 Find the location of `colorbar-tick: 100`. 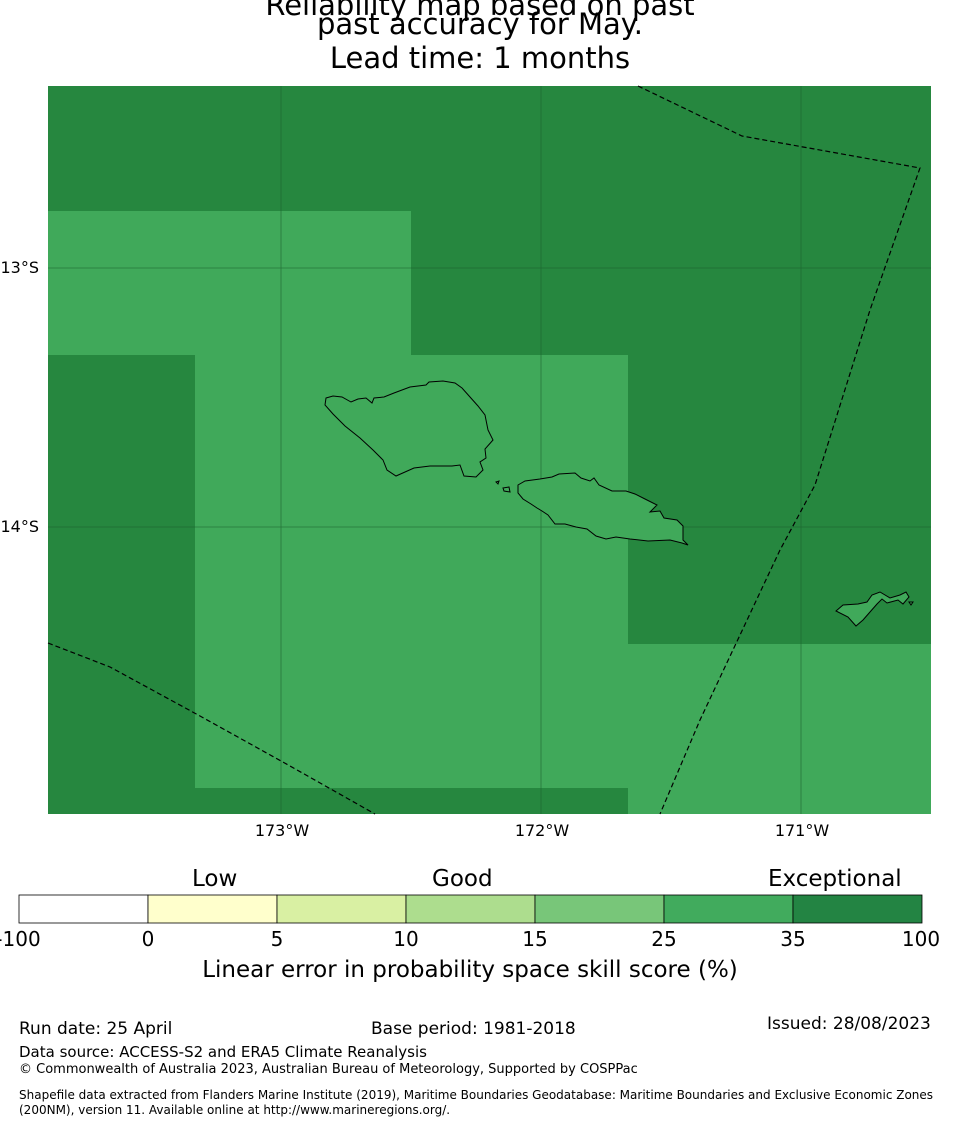

colorbar-tick: 100 is located at coordinates (921, 939).